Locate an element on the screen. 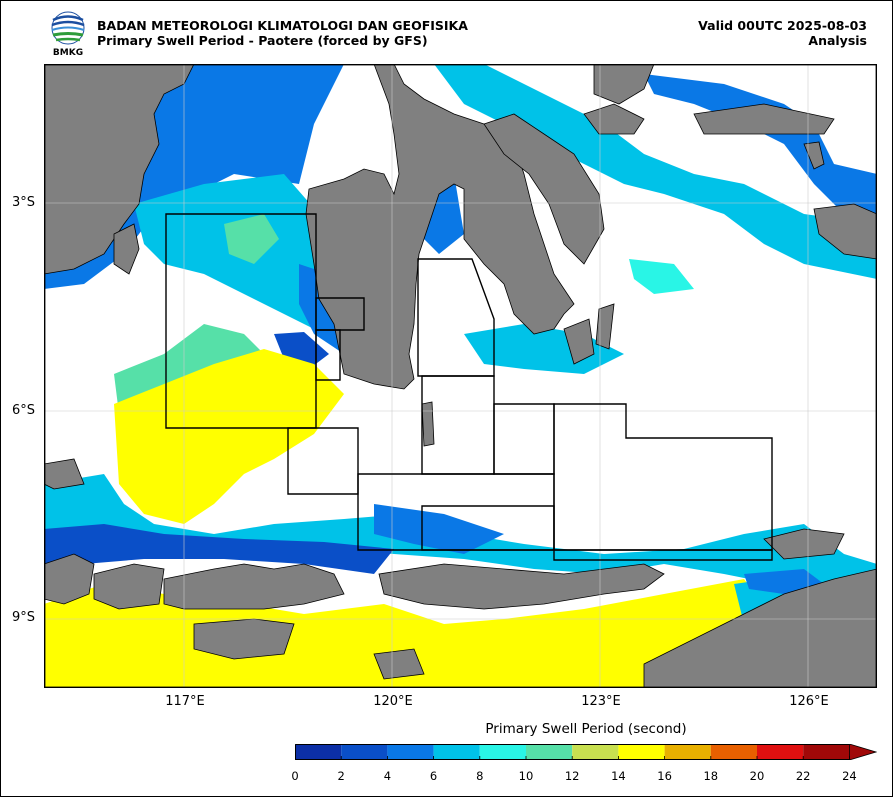 The height and width of the screenshot is (797, 893). land-alor is located at coordinates (804, 544).